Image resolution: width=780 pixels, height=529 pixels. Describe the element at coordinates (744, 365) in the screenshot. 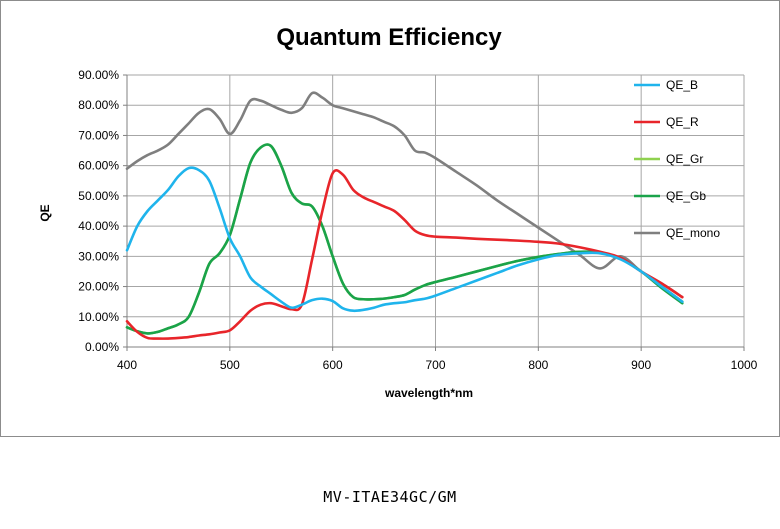

I see `x-tick-label: 1000` at that location.